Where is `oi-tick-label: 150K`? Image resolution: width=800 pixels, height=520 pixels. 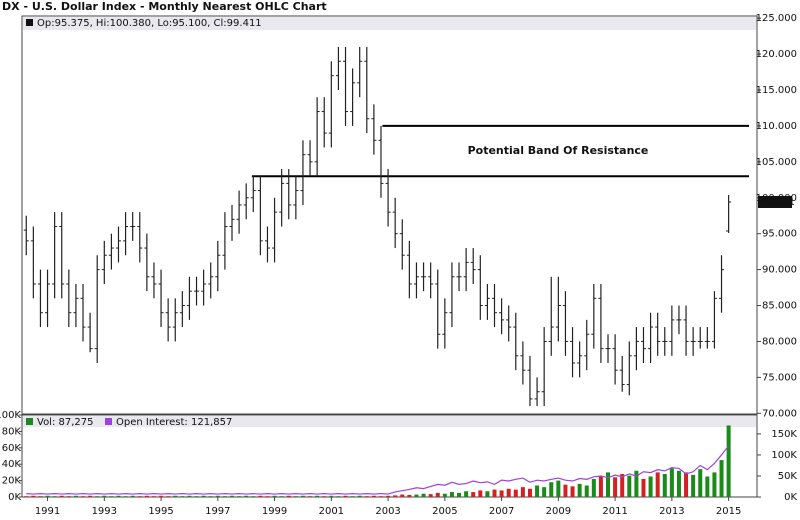 oi-tick-label: 150K is located at coordinates (784, 434).